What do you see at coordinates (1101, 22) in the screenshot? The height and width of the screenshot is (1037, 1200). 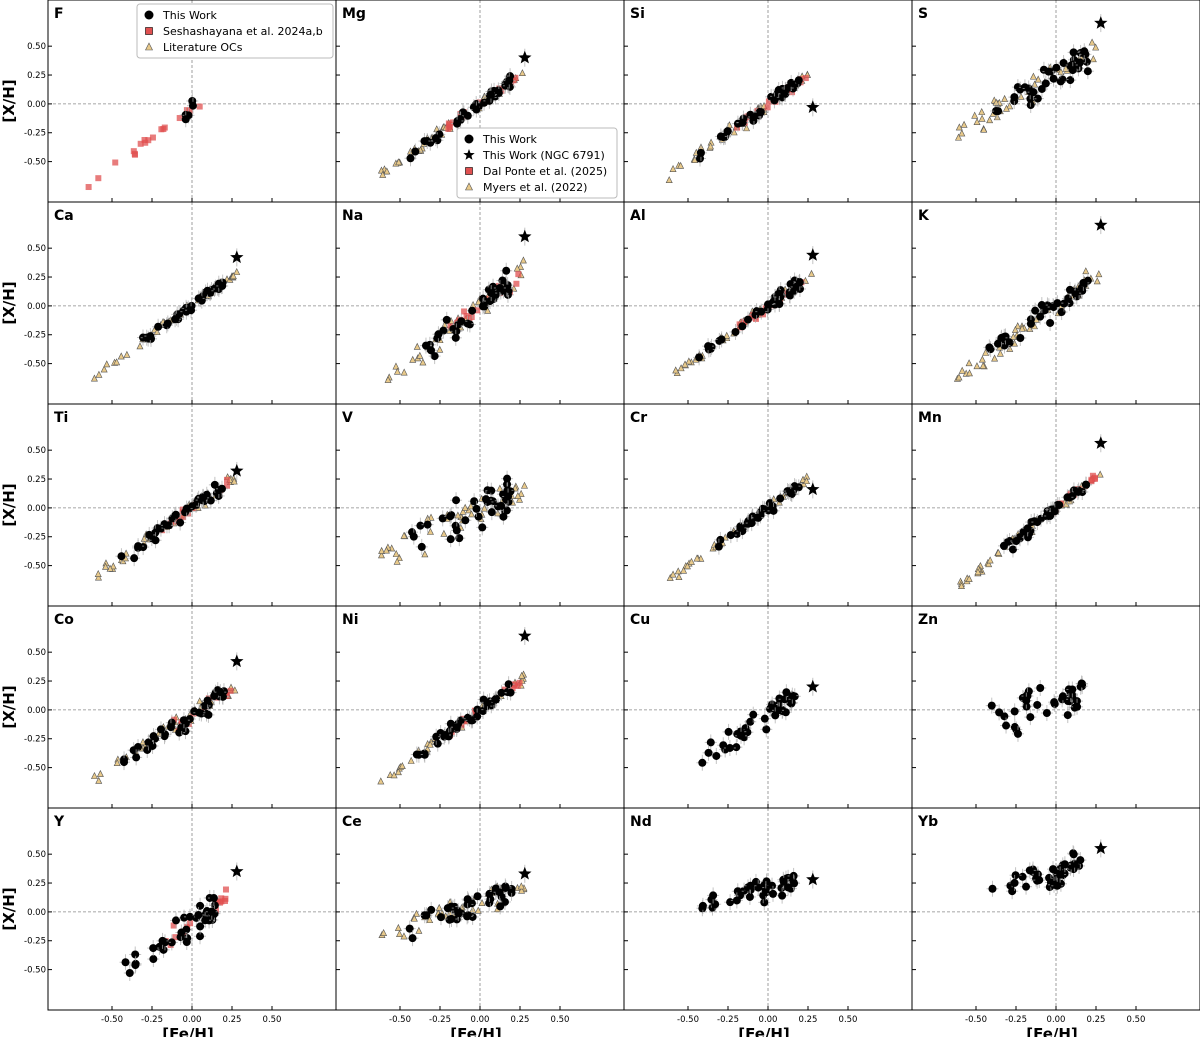 I see `ngc6791-star` at bounding box center [1101, 22].